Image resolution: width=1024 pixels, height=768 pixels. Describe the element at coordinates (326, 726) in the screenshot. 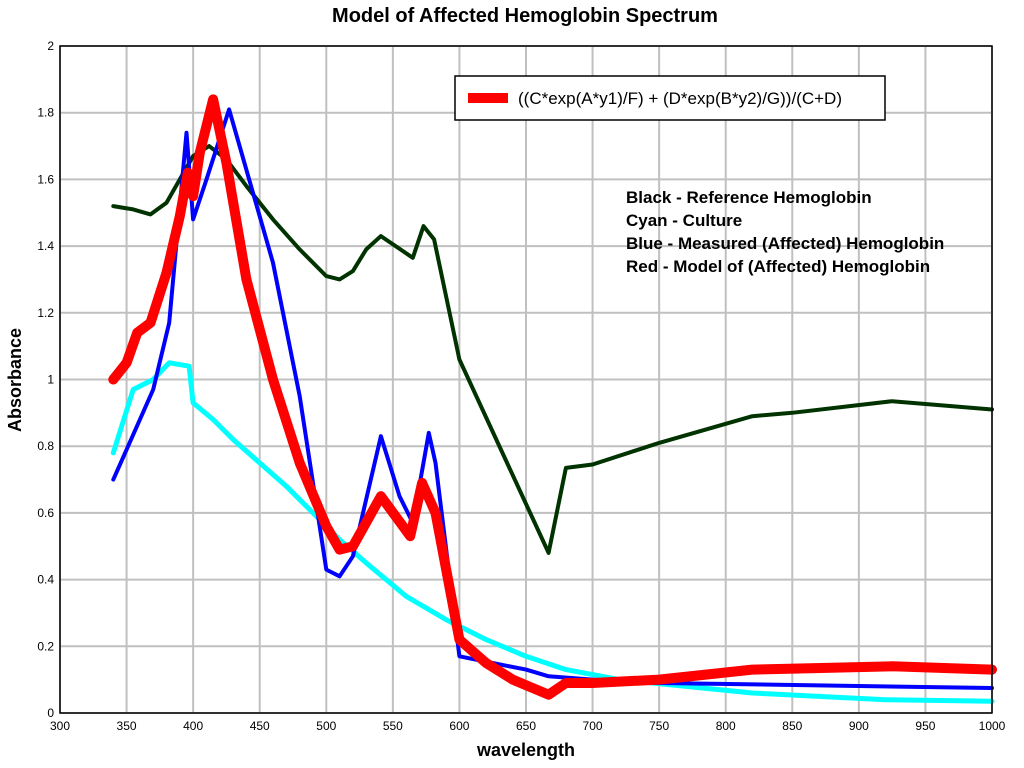

I see `x-tick-label: 500` at that location.